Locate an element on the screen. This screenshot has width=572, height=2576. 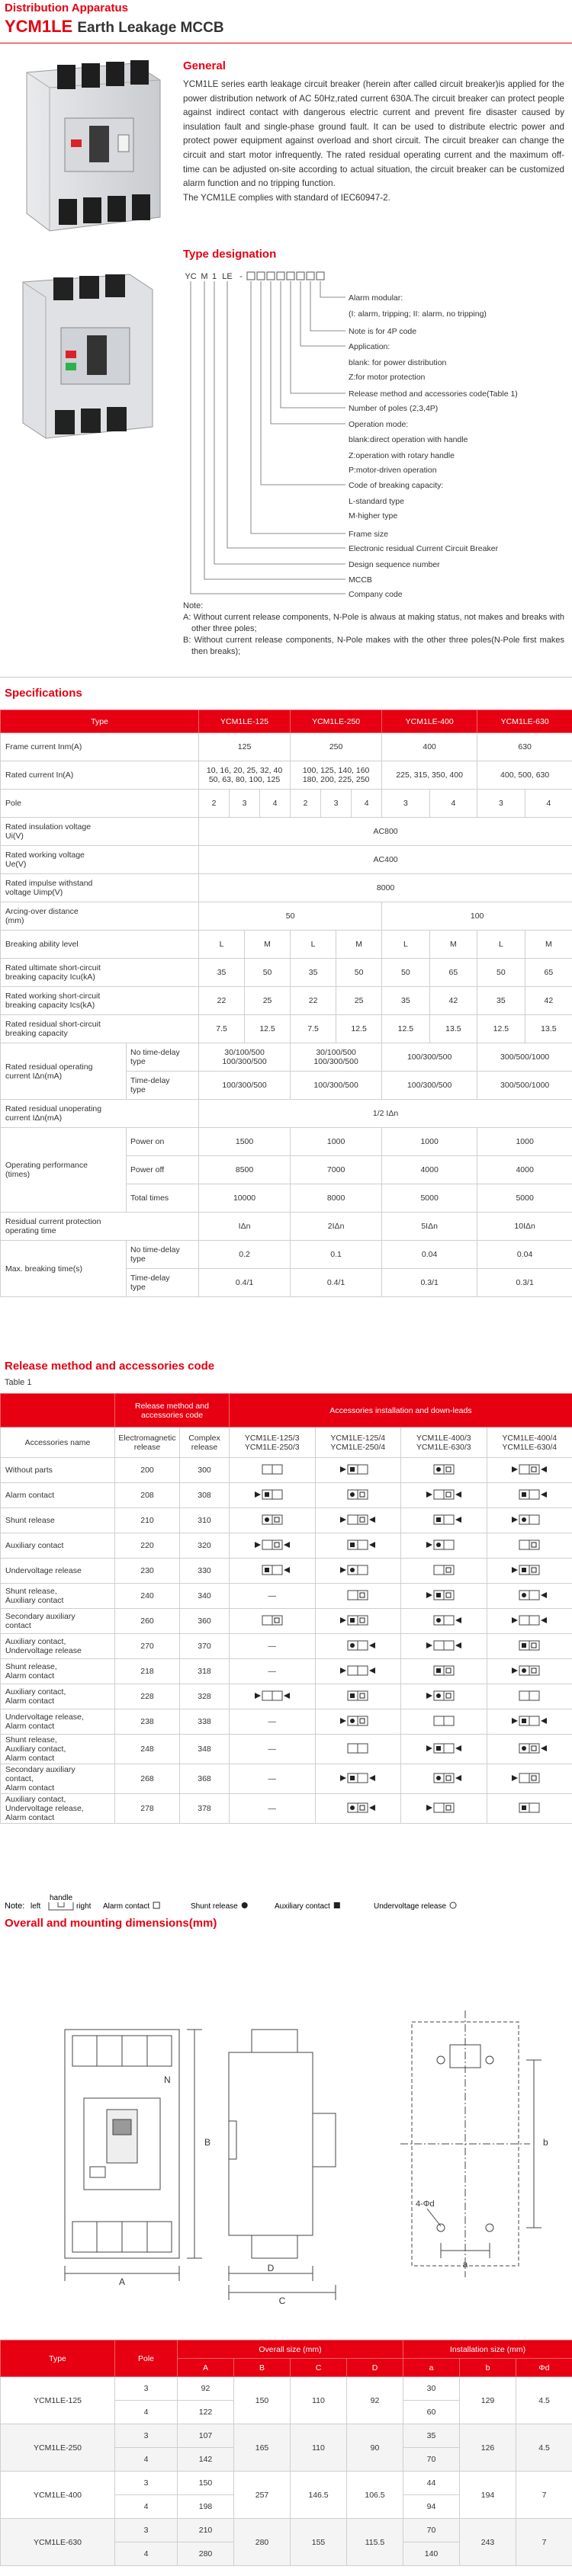
text-line: Shunt release, is located at coordinates (31, 1591).